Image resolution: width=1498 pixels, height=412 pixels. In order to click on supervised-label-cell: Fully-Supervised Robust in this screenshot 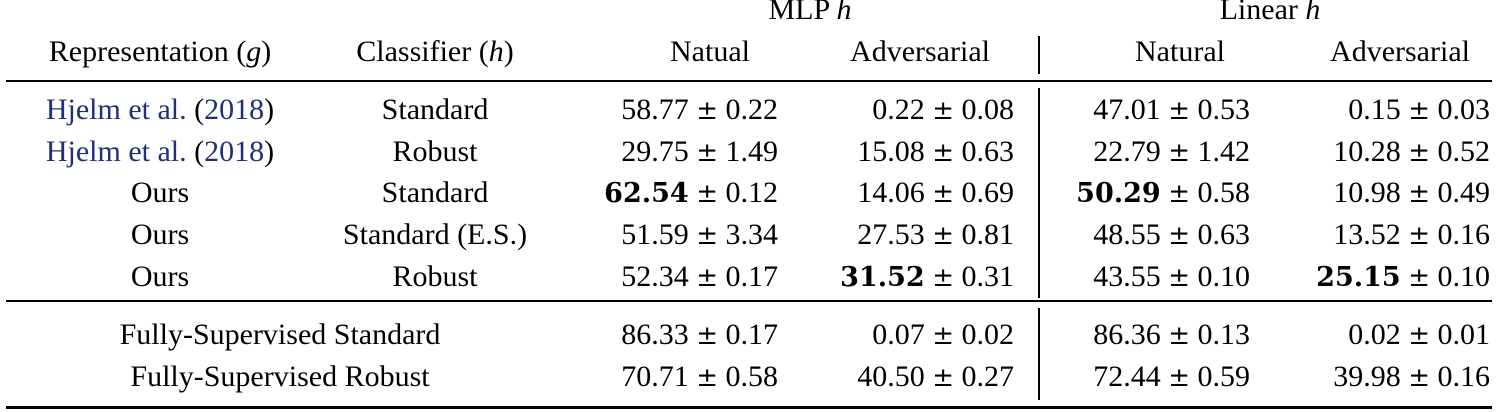, I will do `click(280, 376)`.